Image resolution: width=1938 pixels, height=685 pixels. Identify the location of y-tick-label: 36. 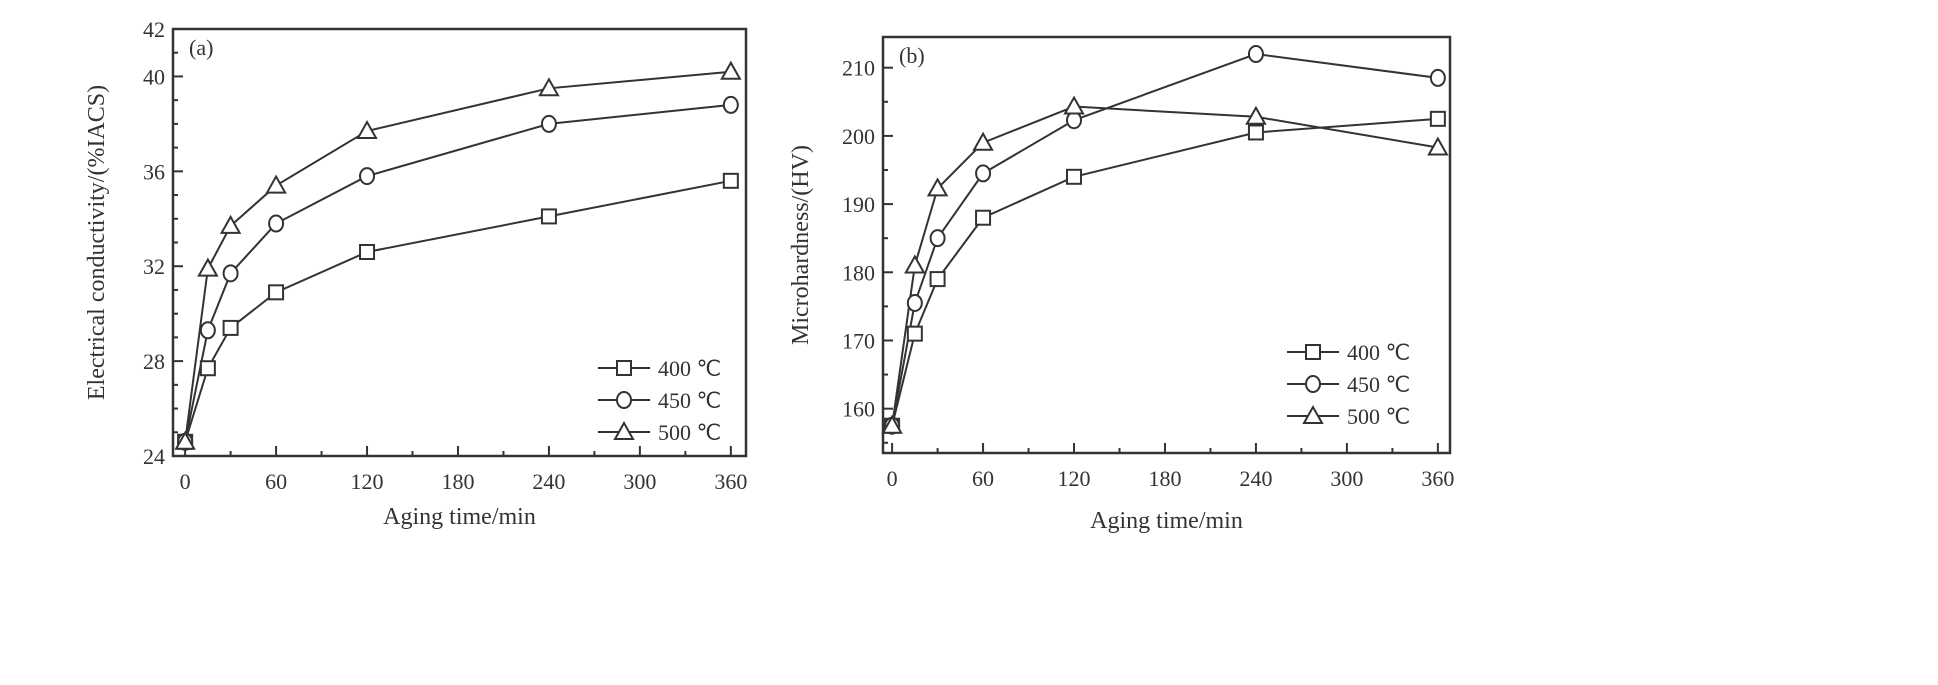
(154, 171).